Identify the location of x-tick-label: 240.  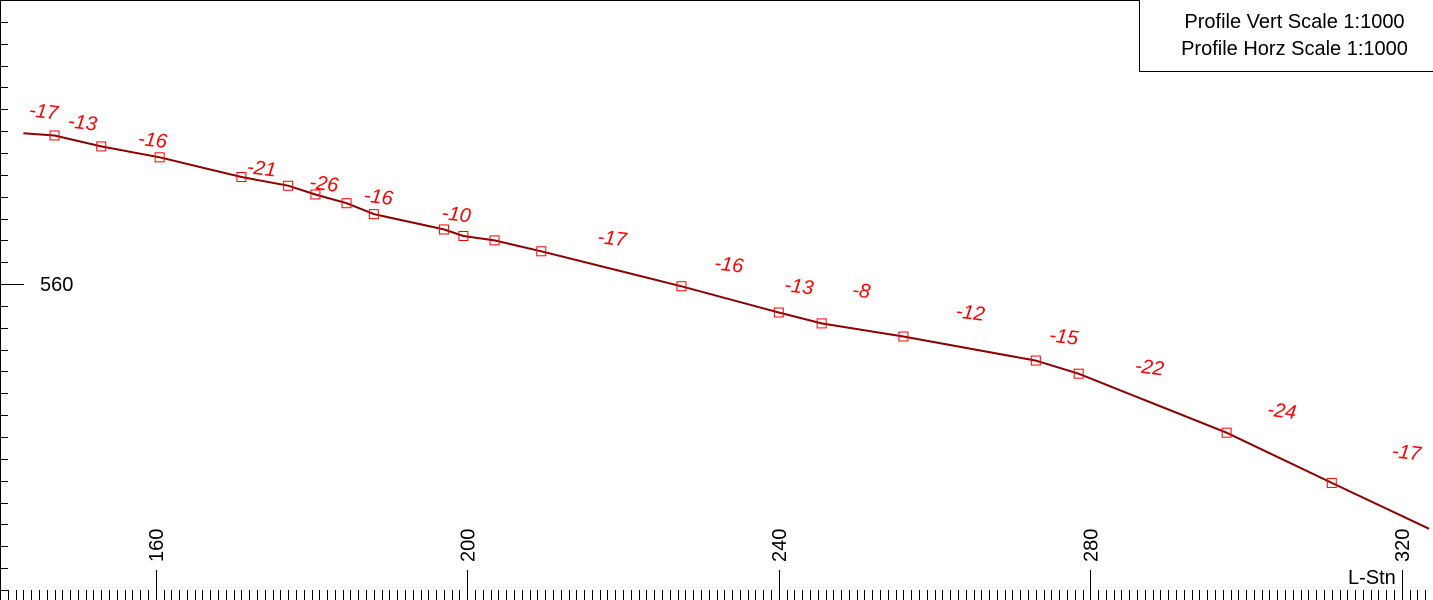
(780, 545).